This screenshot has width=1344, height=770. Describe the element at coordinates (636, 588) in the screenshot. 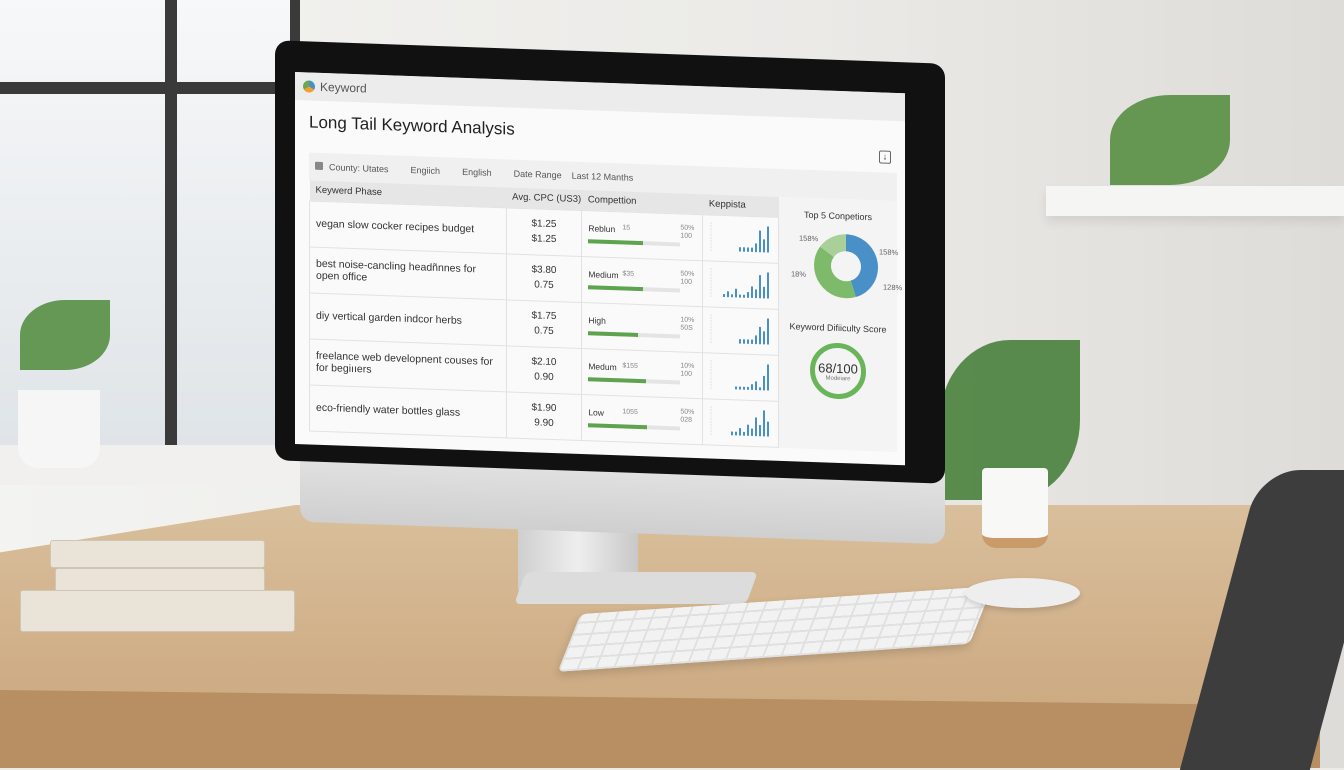

I see `monitor-base` at that location.